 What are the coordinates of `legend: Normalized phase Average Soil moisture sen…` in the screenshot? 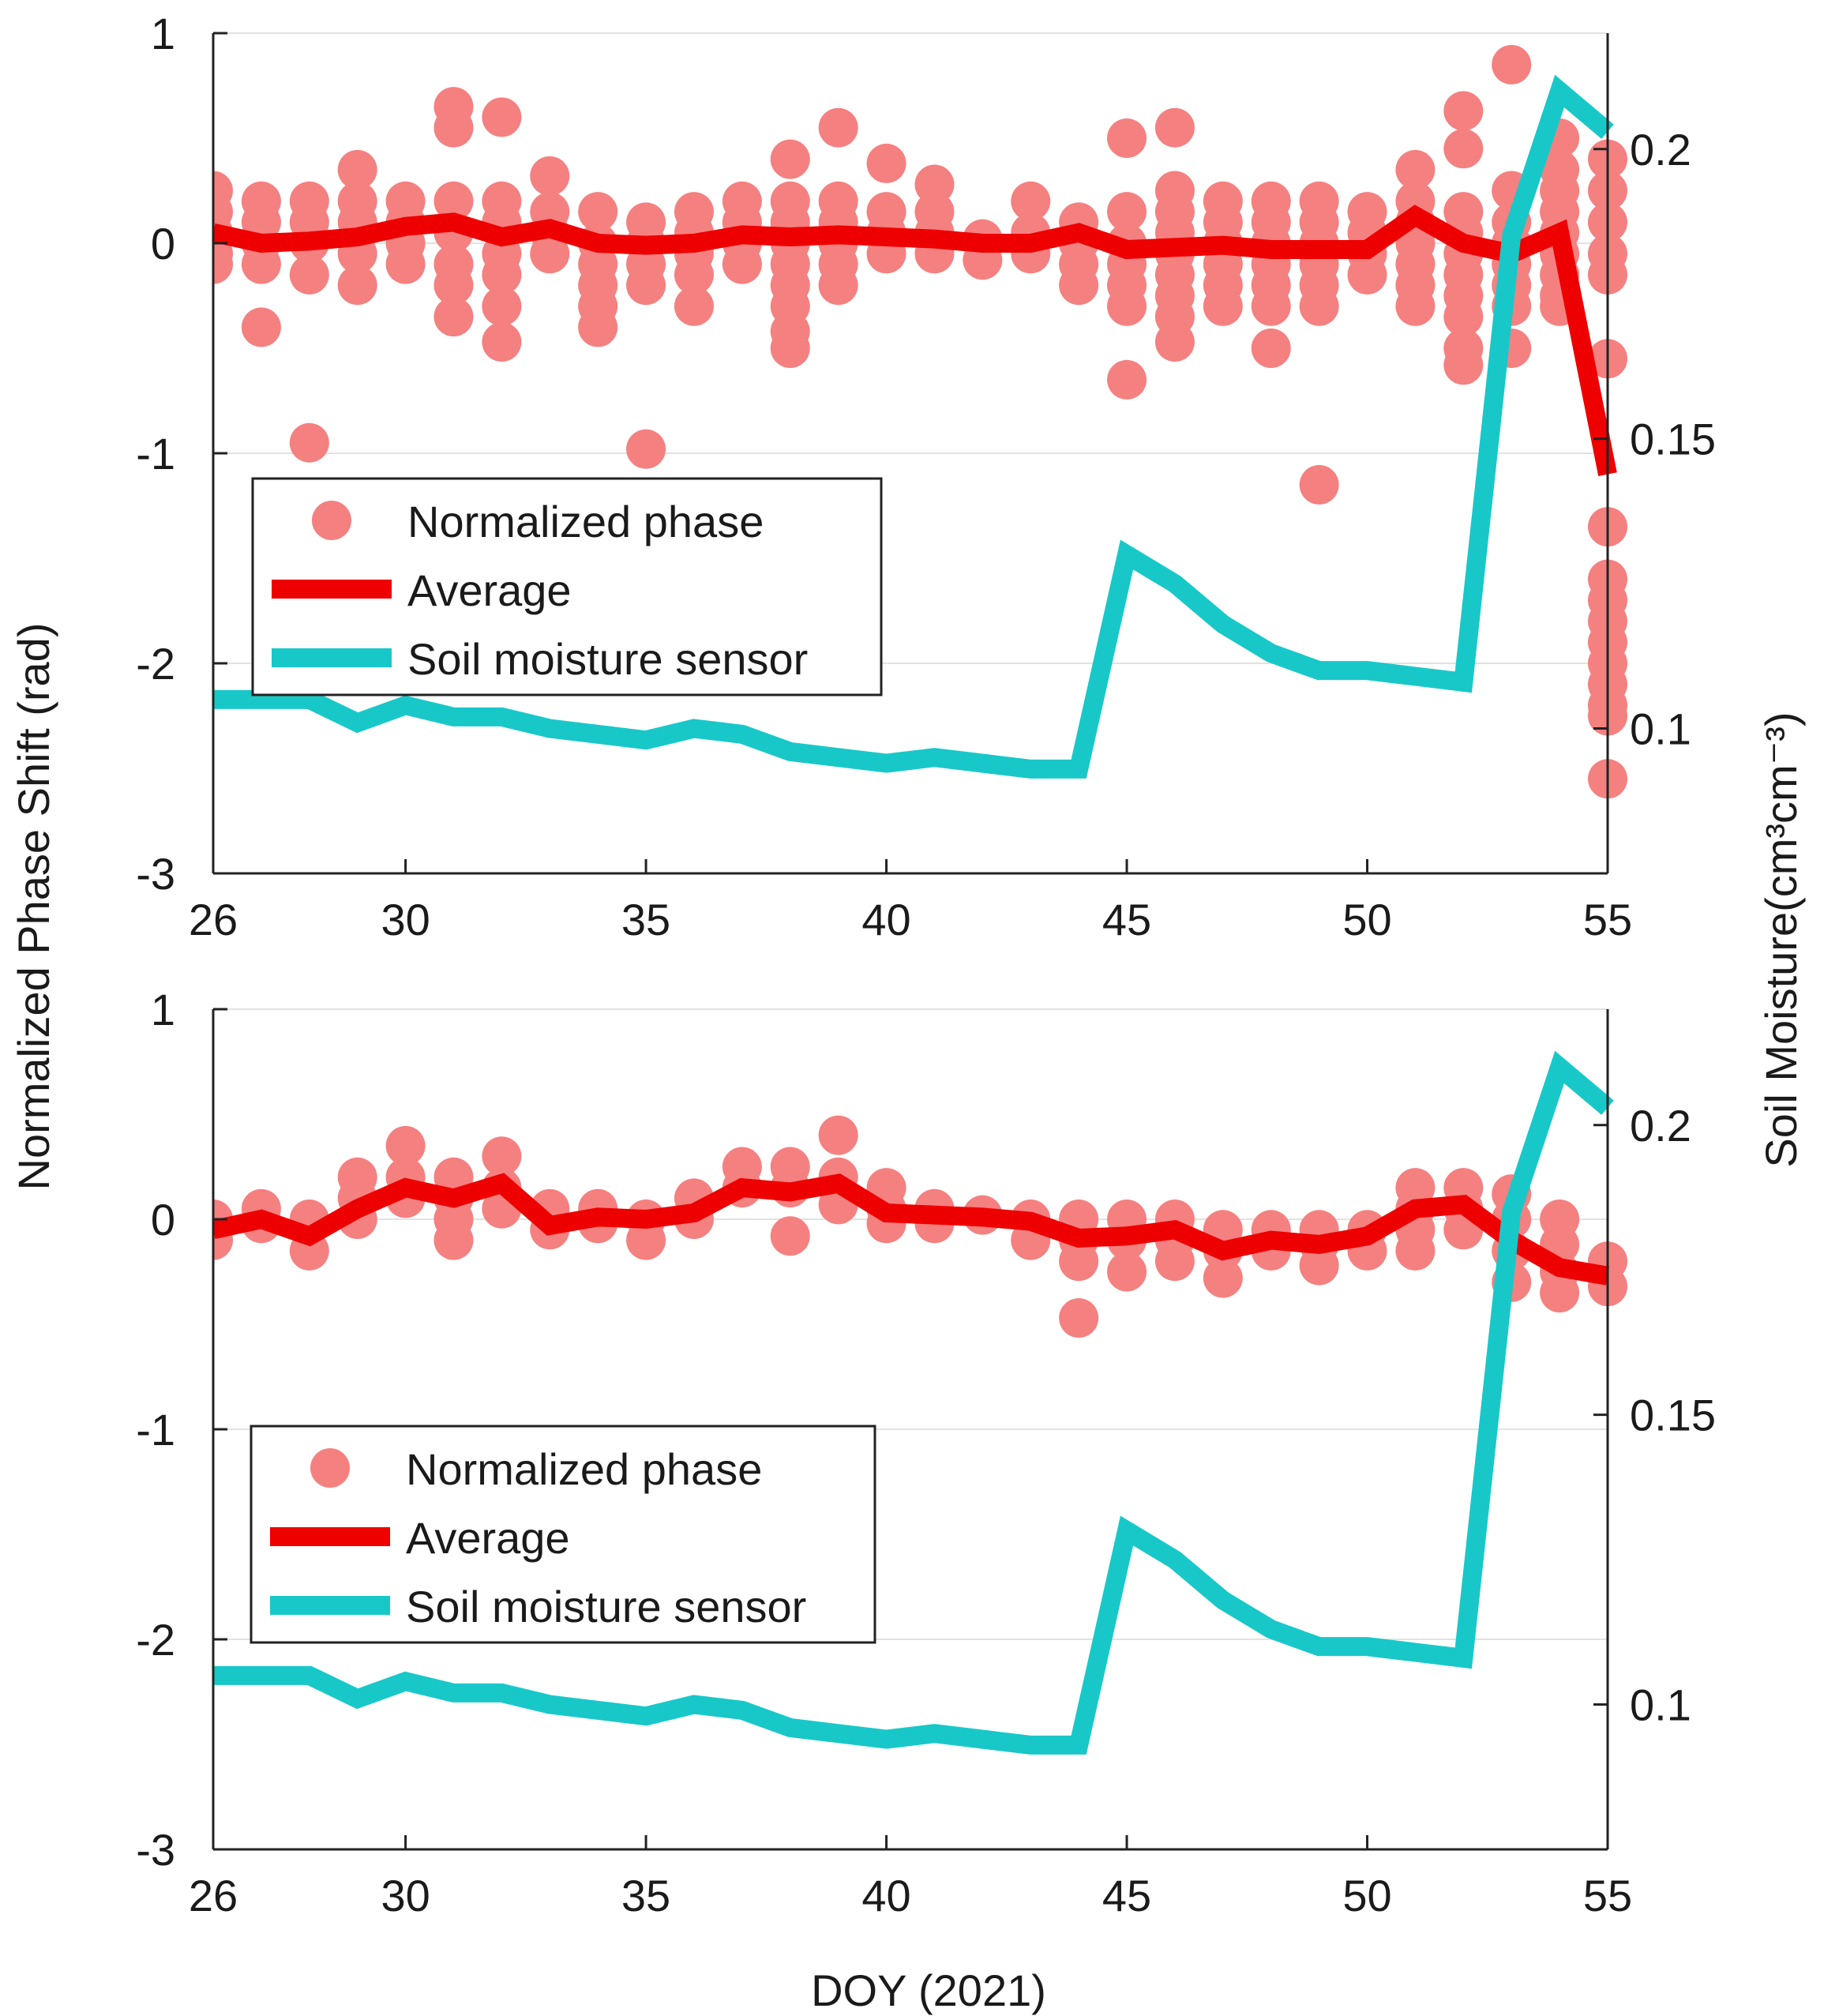 It's located at (567, 586).